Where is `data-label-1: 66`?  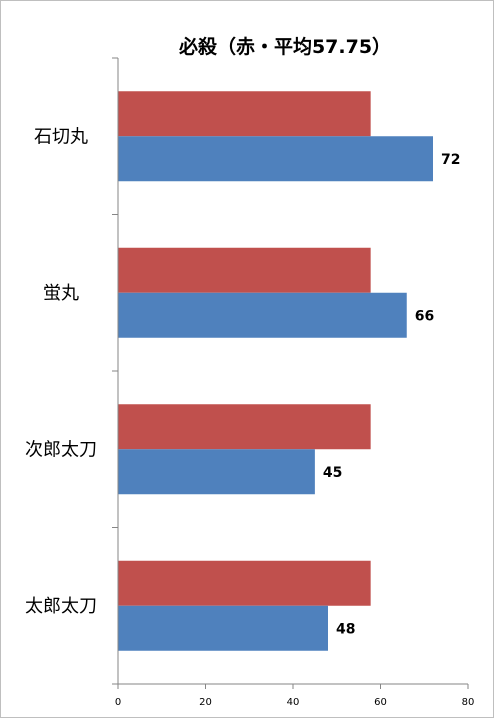 data-label-1: 66 is located at coordinates (424, 316).